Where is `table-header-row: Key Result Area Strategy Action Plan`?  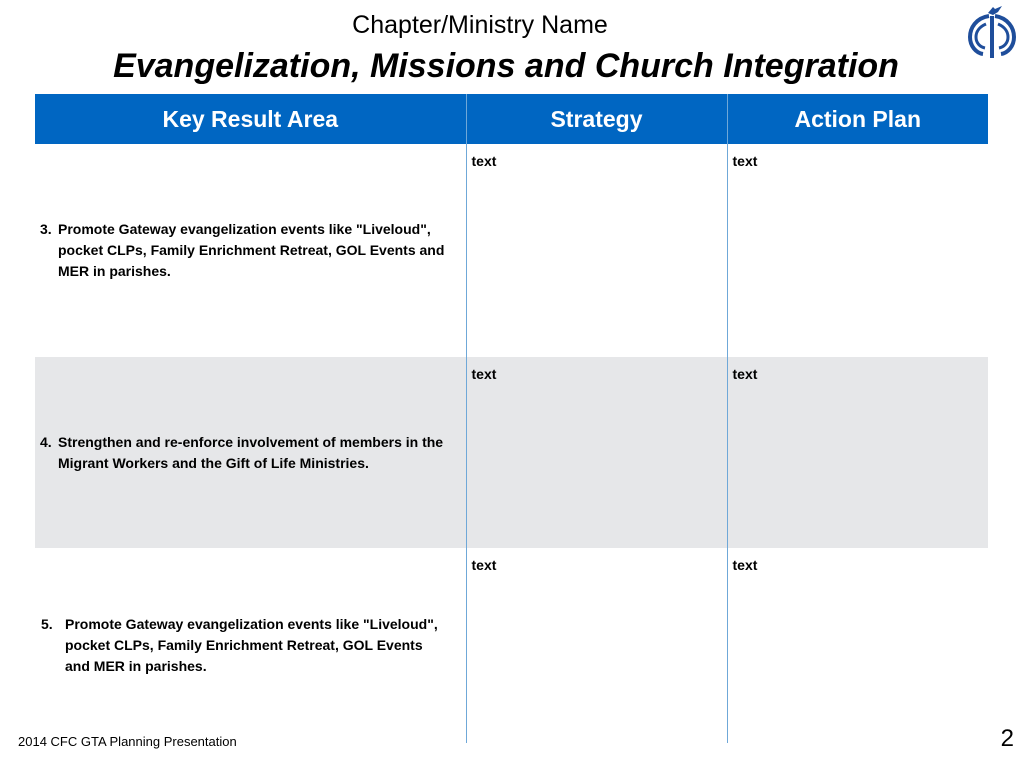
table-header-row: Key Result Area Strategy Action Plan is located at coordinates (511, 119).